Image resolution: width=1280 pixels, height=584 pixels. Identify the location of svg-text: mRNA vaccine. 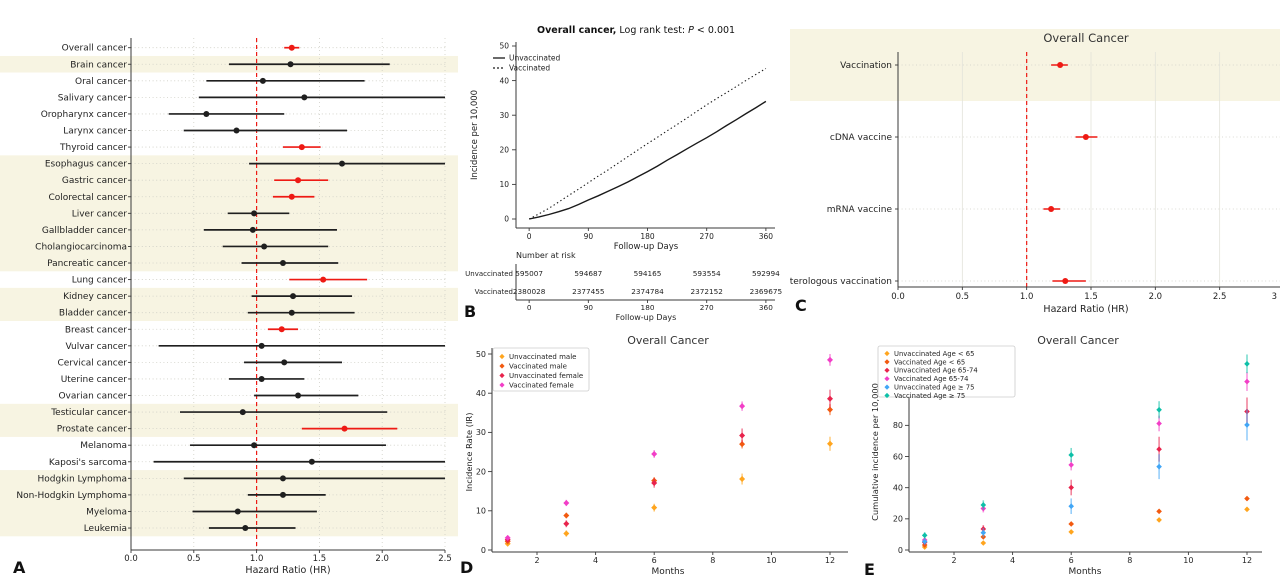
(860, 210).